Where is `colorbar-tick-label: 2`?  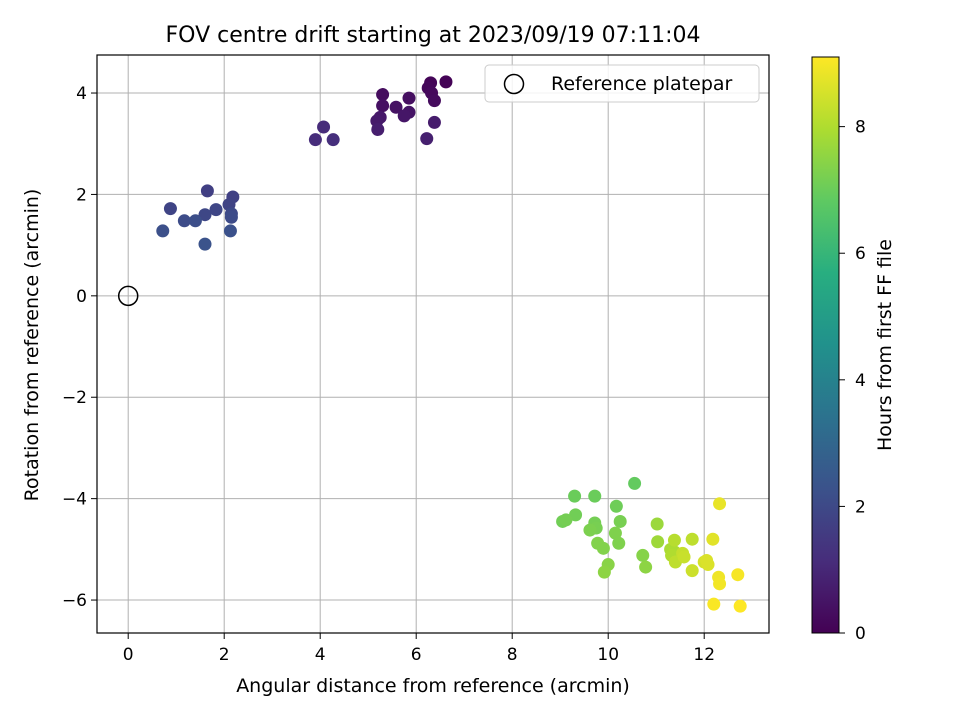 colorbar-tick-label: 2 is located at coordinates (860, 507).